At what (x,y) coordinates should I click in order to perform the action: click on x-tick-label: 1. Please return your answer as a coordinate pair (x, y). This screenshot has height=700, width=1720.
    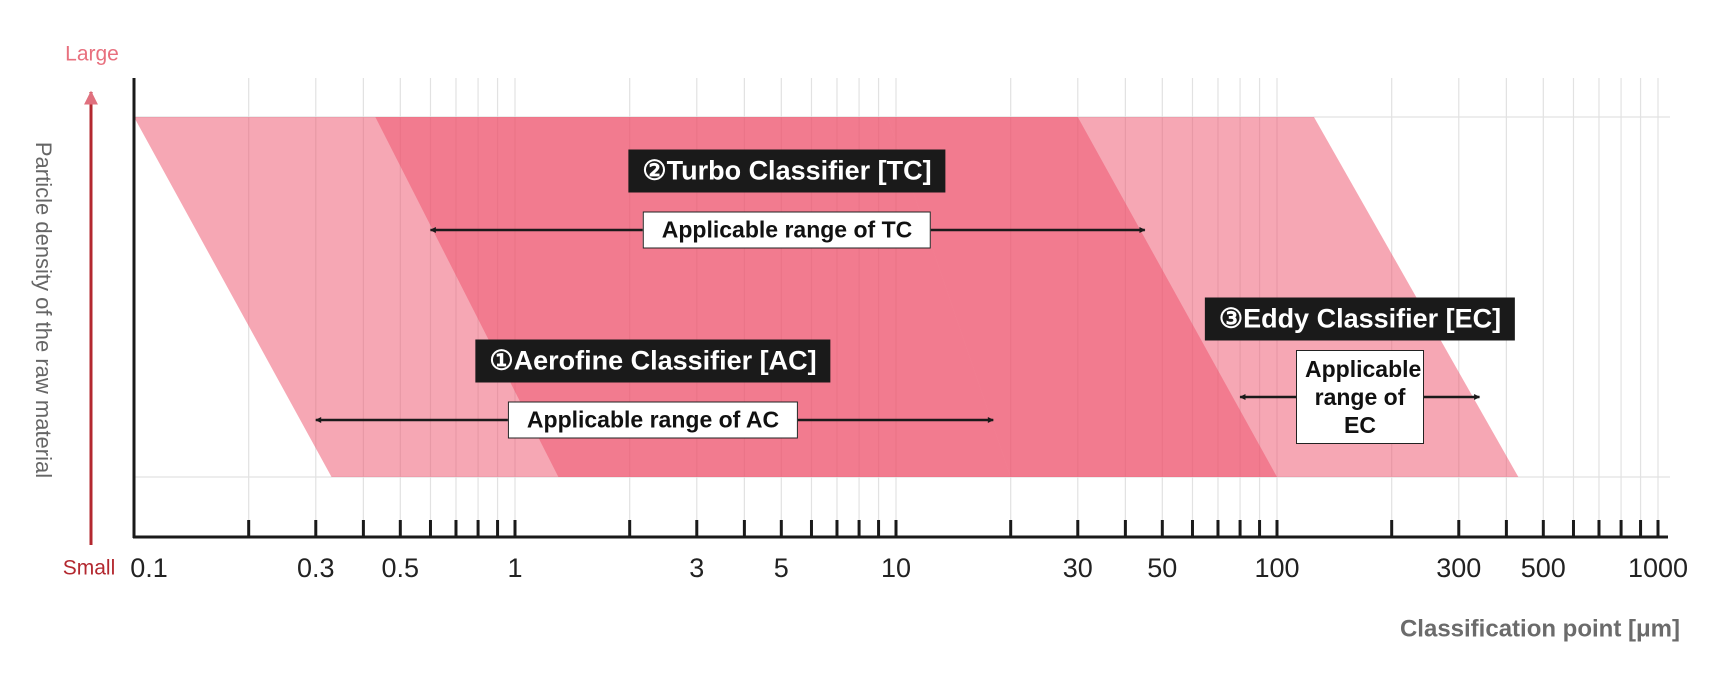
    Looking at the image, I should click on (514, 568).